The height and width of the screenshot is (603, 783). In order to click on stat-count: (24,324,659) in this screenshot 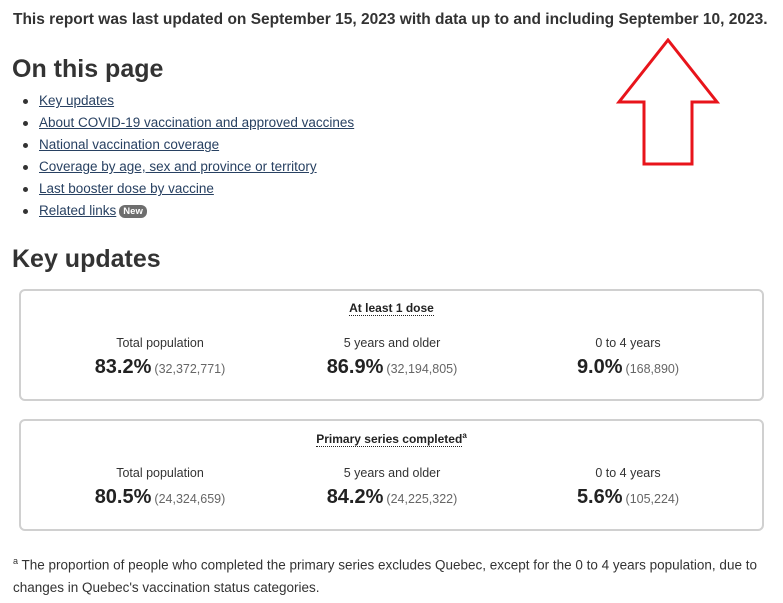, I will do `click(190, 499)`.